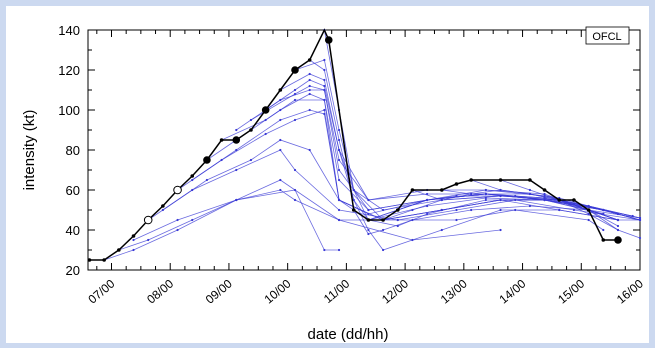 The width and height of the screenshot is (655, 348). Describe the element at coordinates (73, 190) in the screenshot. I see `y-tick-label: 60` at that location.